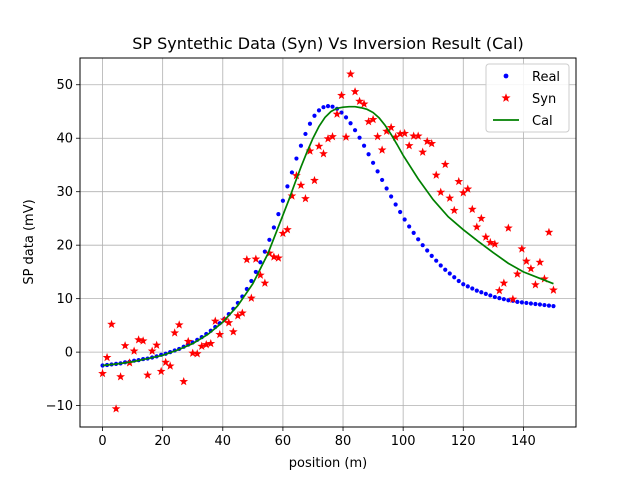 The image size is (640, 484). Describe the element at coordinates (162, 441) in the screenshot. I see `x-tick-label: 20` at that location.